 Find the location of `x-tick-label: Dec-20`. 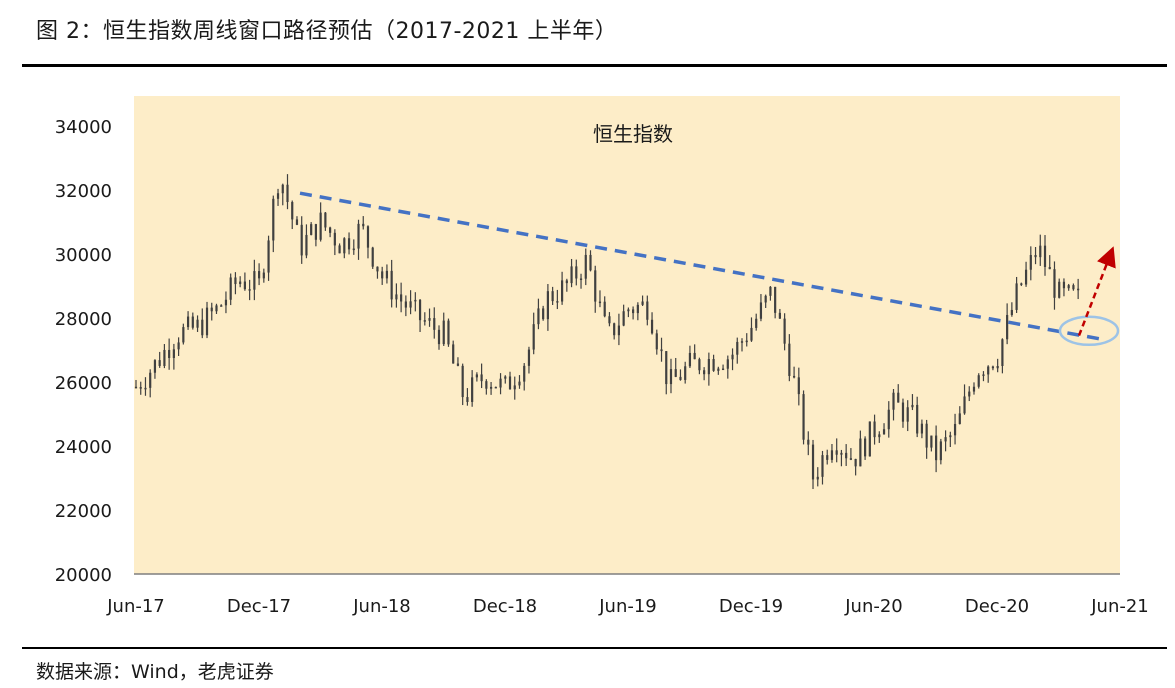

x-tick-label: Dec-20 is located at coordinates (997, 606).